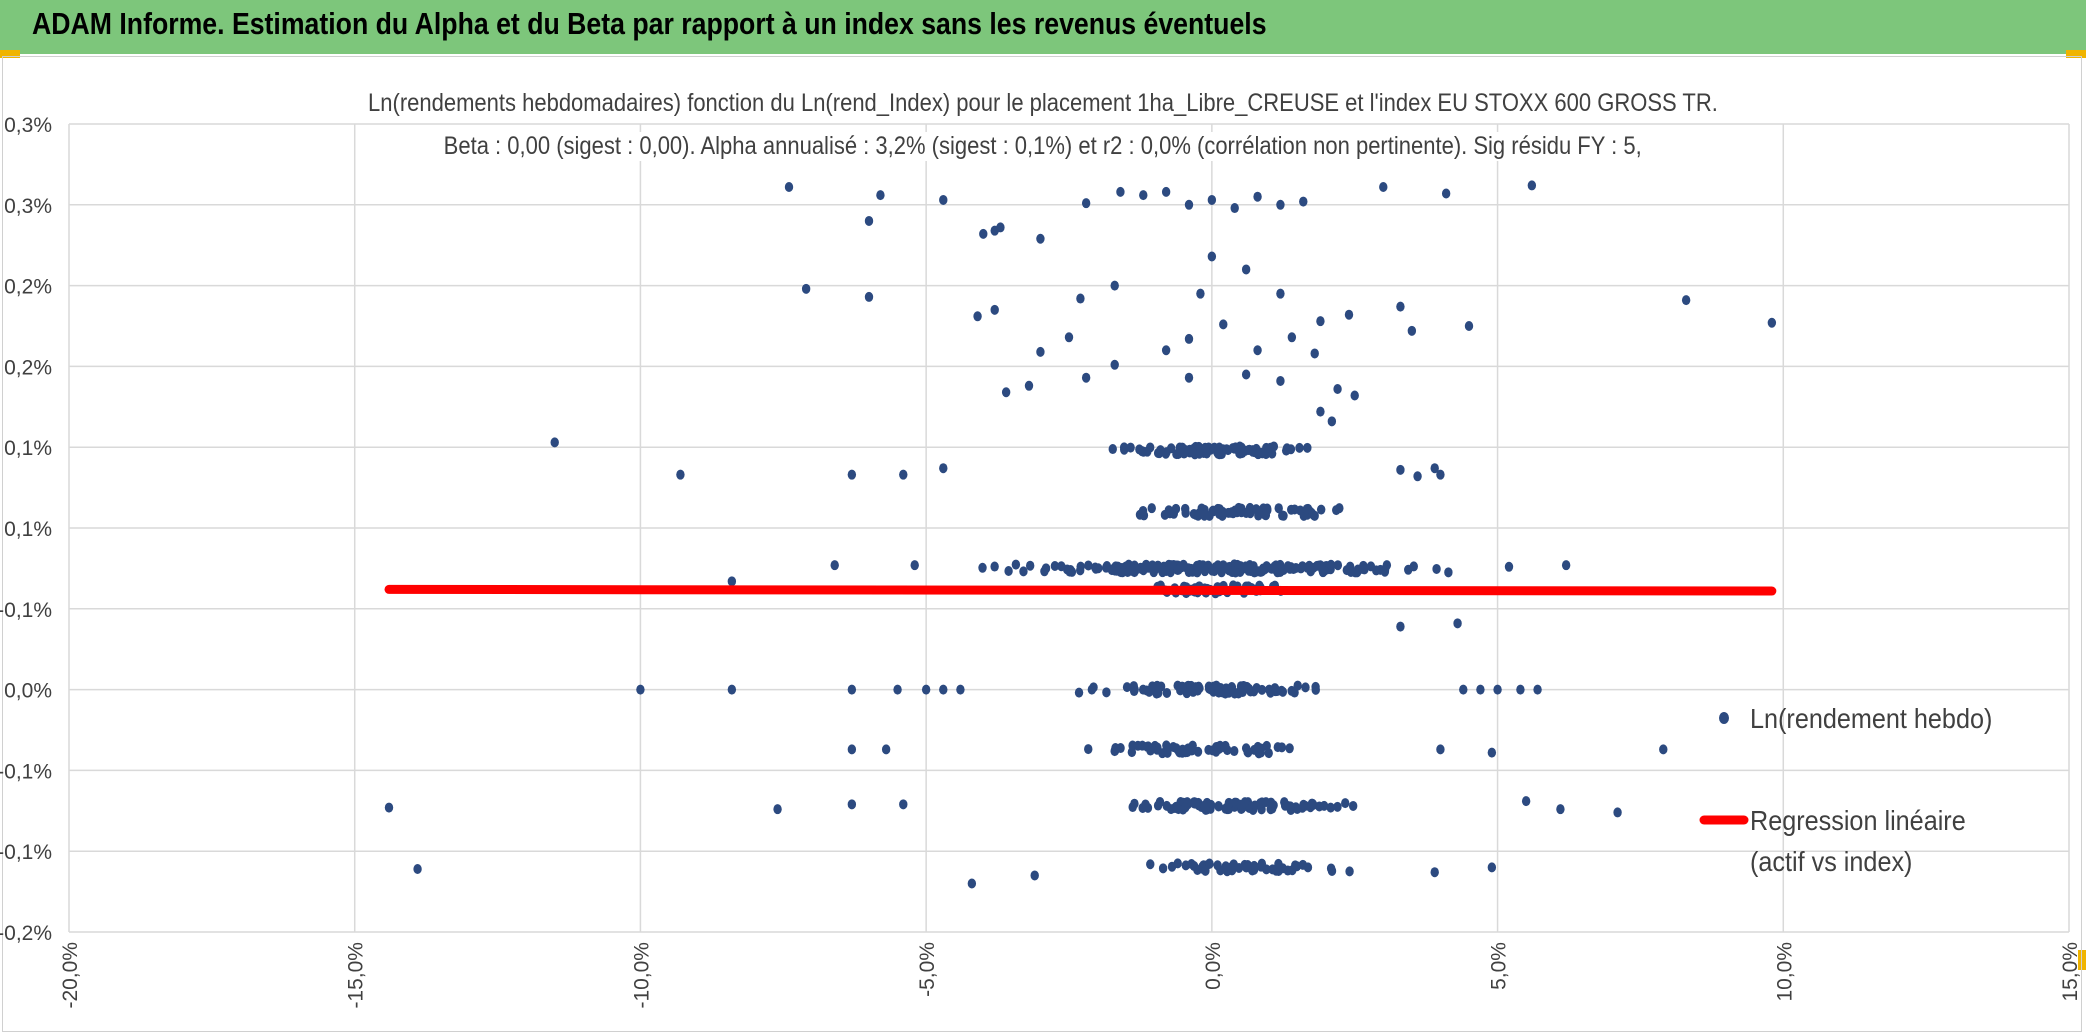 The image size is (2086, 1035). What do you see at coordinates (28, 529) in the screenshot?
I see `y-tick-label: 0,1%` at bounding box center [28, 529].